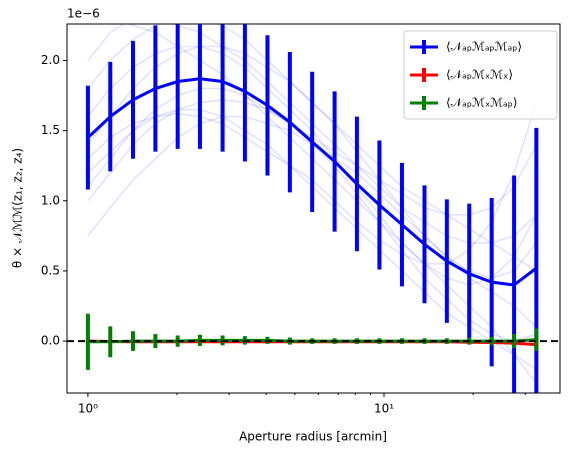 The image size is (571, 452). What do you see at coordinates (83, 14) in the screenshot?
I see `offset-label: 1e−6` at bounding box center [83, 14].